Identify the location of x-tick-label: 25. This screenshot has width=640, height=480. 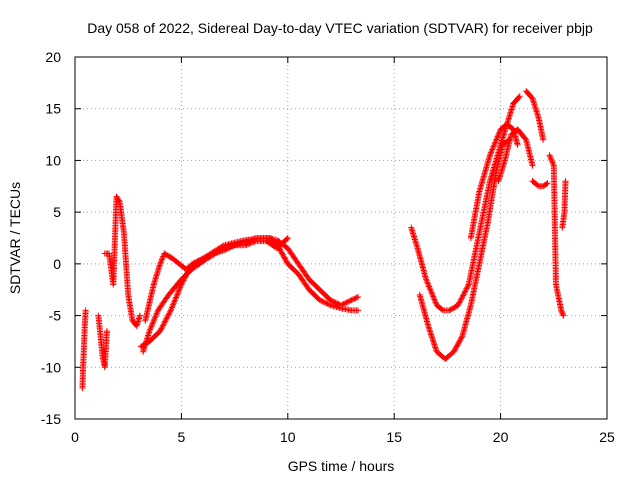
(607, 437).